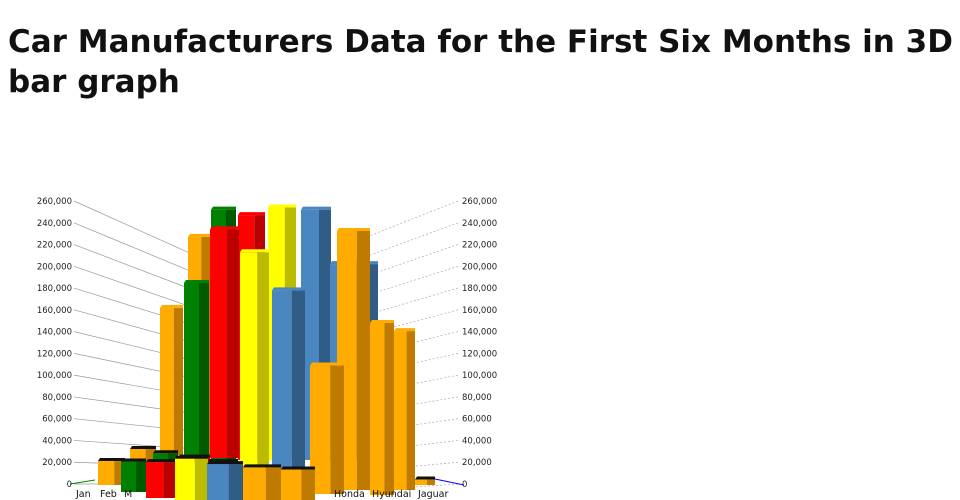  What do you see at coordinates (83, 494) in the screenshot?
I see `x-category-label: Jan` at bounding box center [83, 494].